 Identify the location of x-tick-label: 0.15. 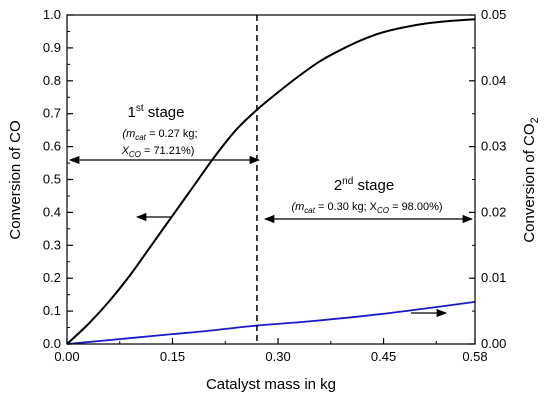
(172, 356).